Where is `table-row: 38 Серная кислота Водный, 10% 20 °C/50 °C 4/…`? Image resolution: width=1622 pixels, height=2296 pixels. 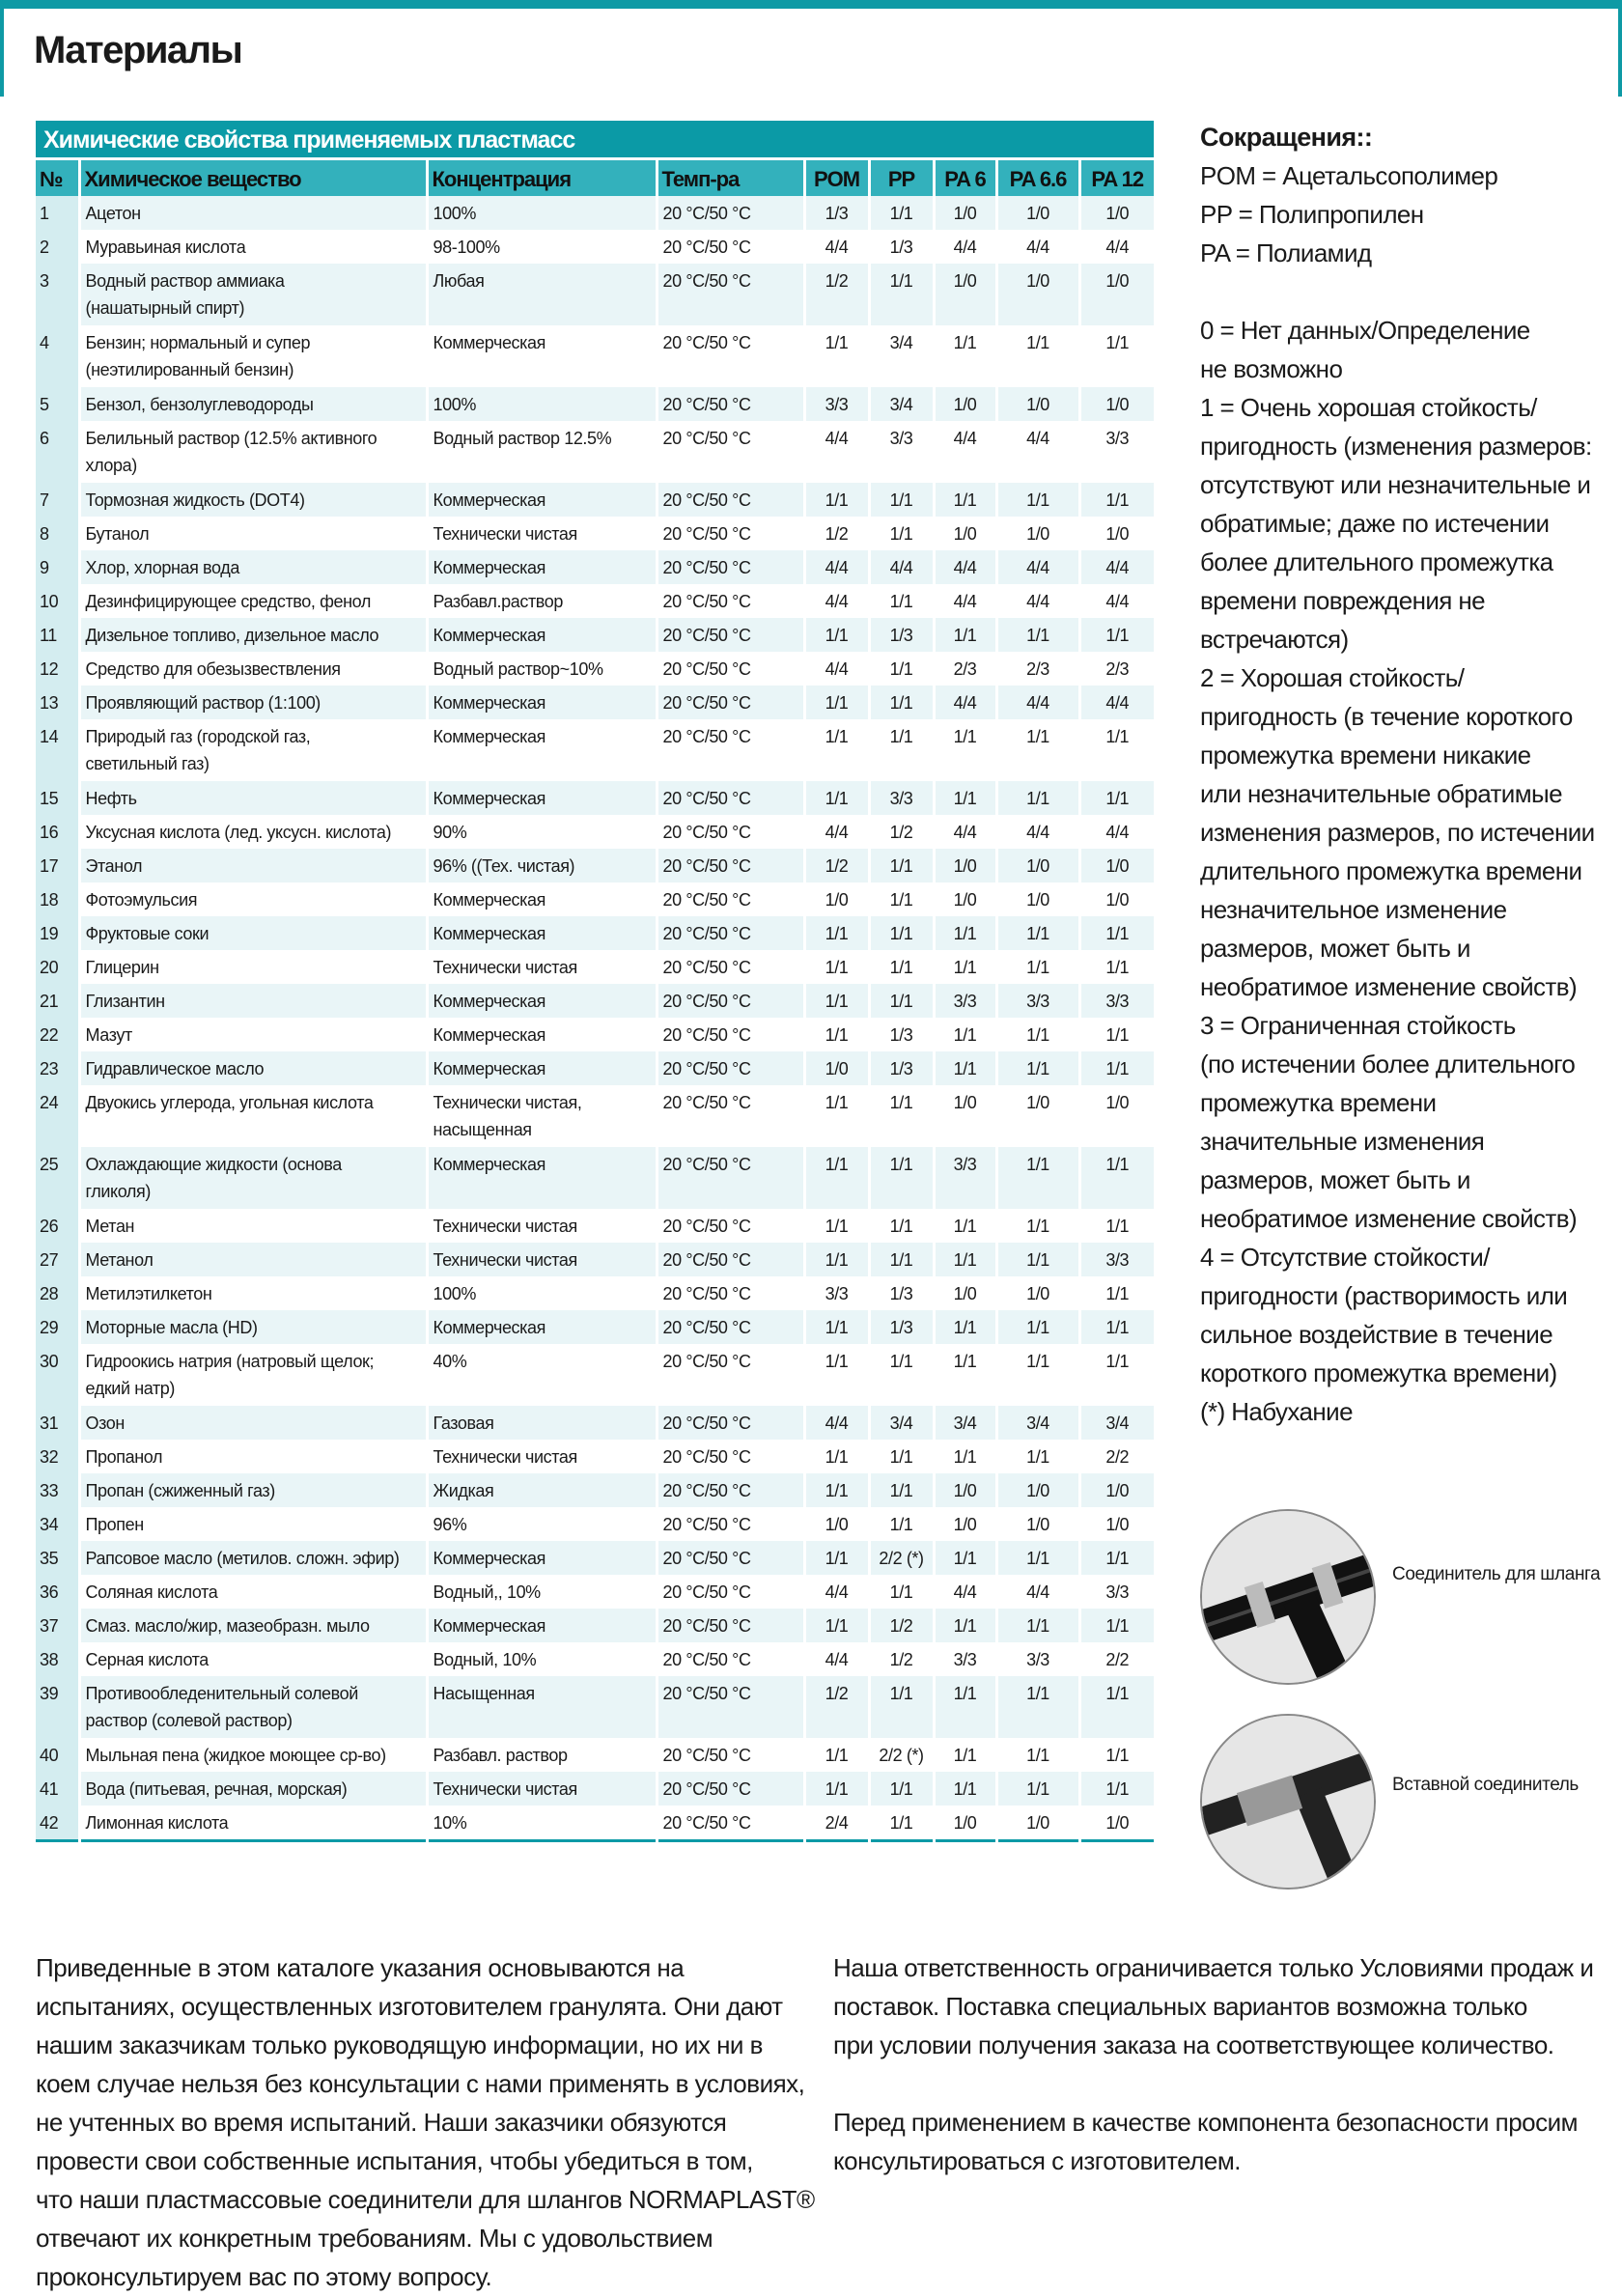 table-row: 38 Серная кислота Водный, 10% 20 °C/50 °C 4/… is located at coordinates (595, 1659).